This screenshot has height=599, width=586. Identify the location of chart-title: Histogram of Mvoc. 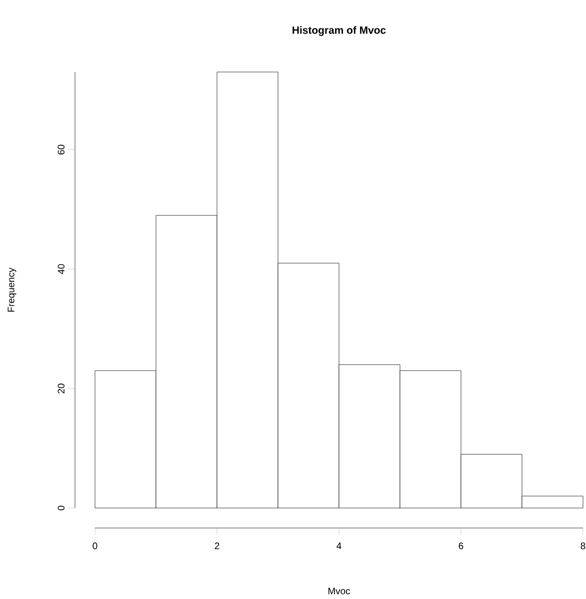
(339, 31).